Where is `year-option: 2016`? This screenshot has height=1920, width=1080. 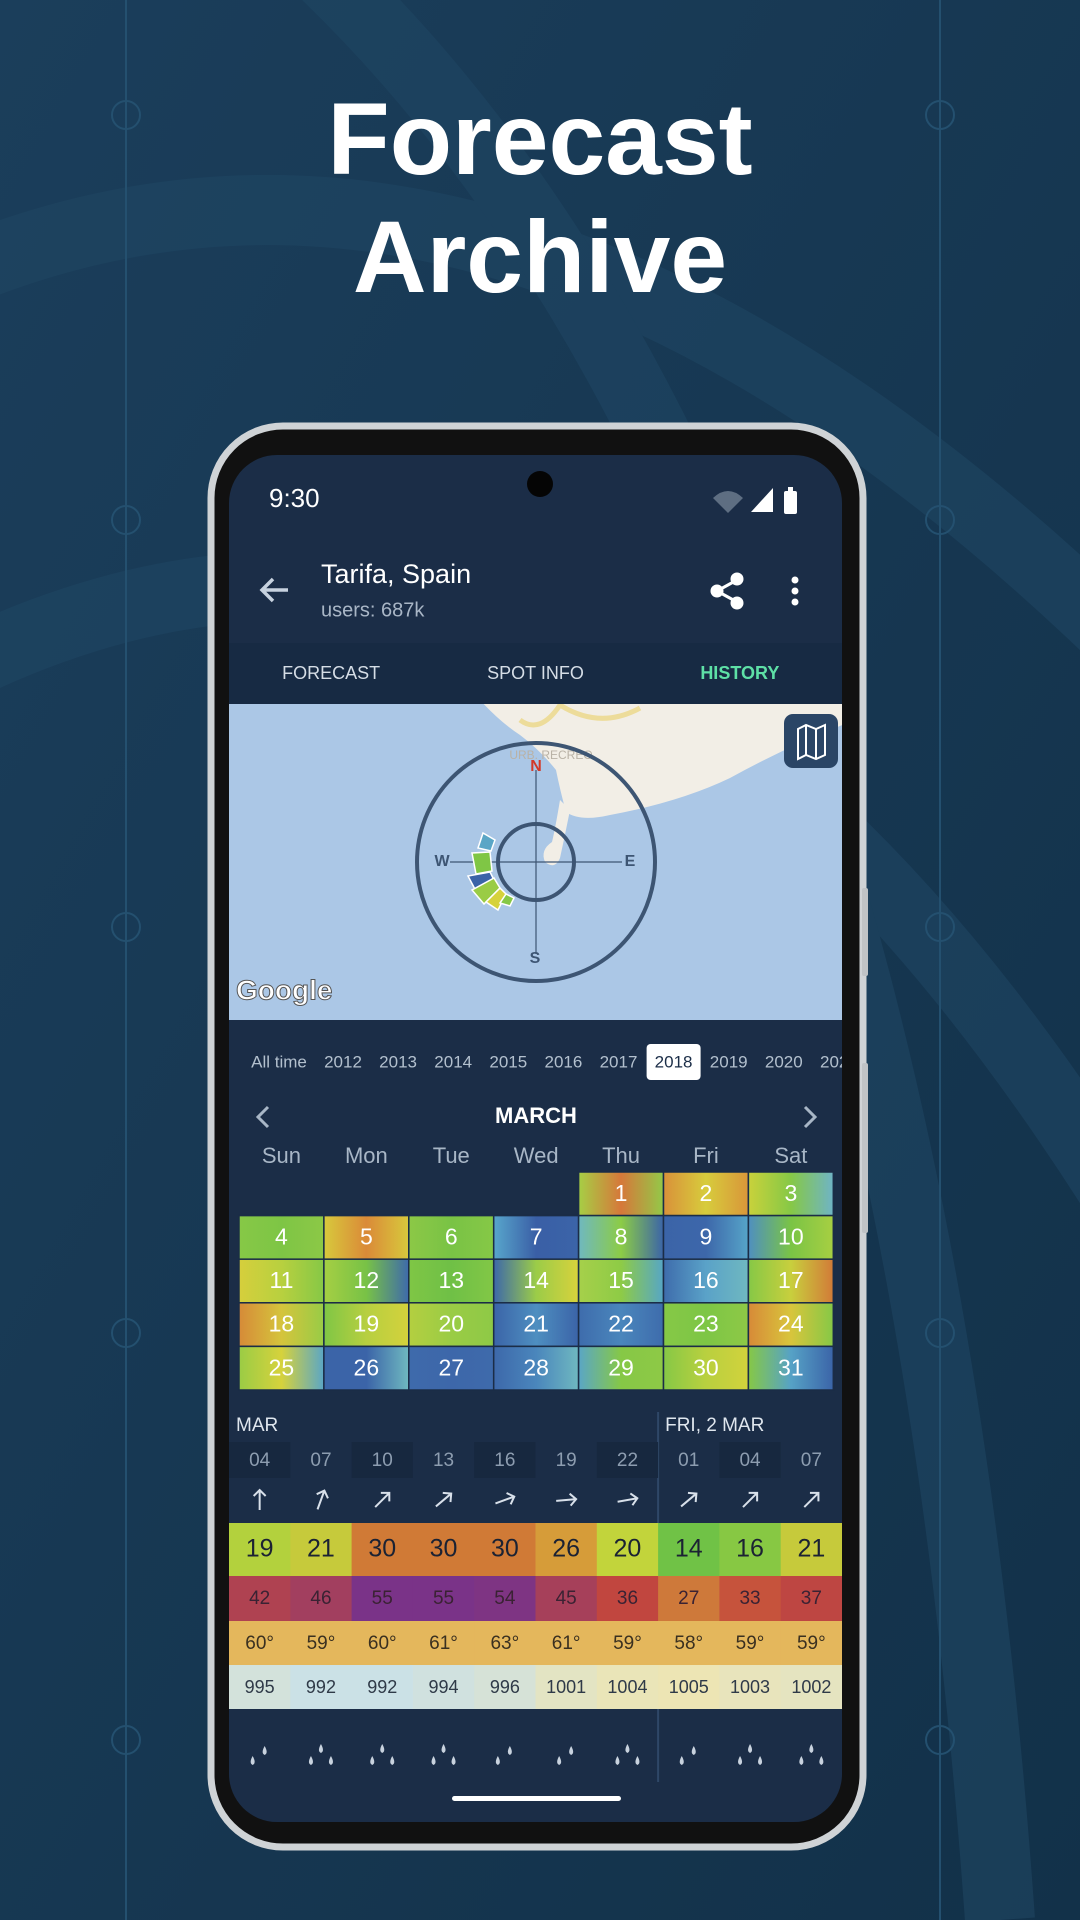 year-option: 2016 is located at coordinates (563, 1061).